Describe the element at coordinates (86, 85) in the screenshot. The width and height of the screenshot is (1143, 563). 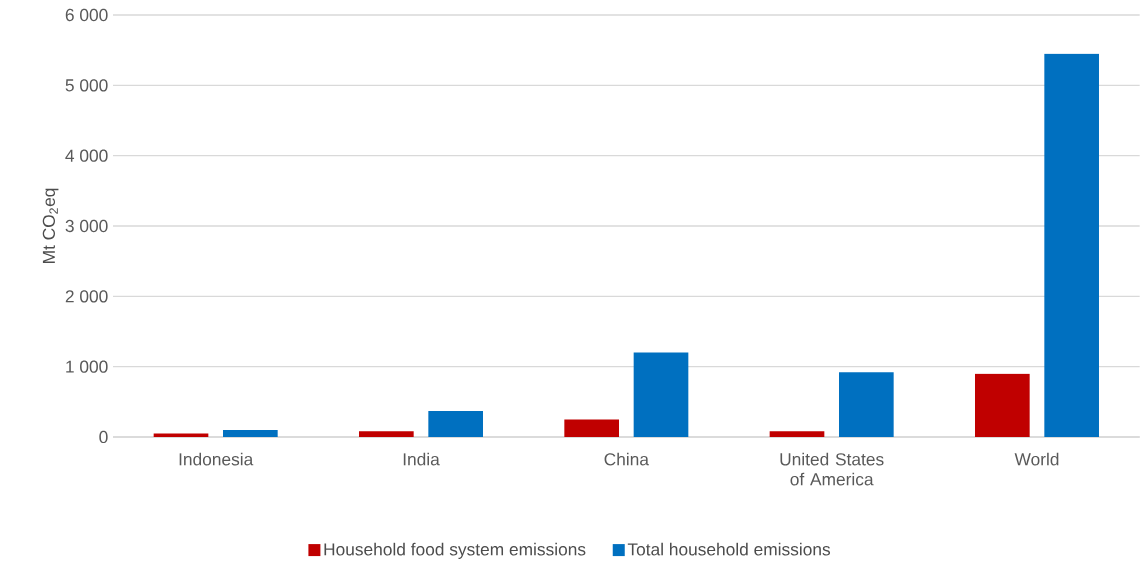
I see `y-tick-label: 5 000` at that location.